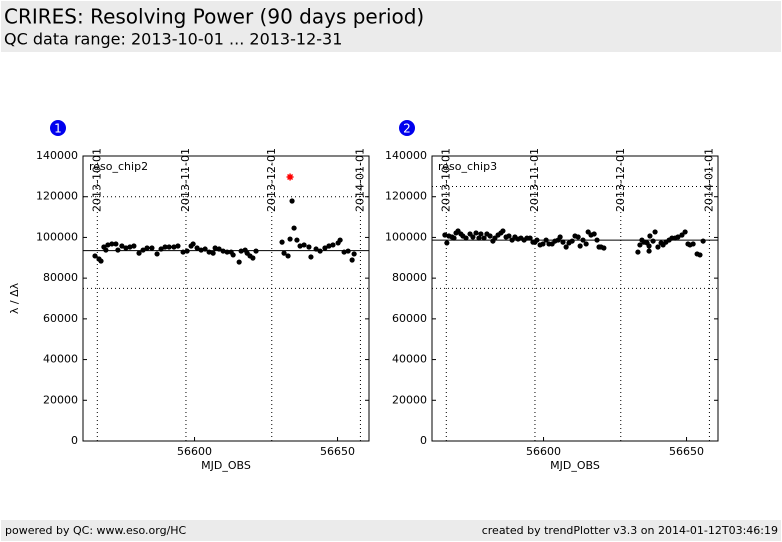 Image resolution: width=782 pixels, height=542 pixels. Describe the element at coordinates (194, 451) in the screenshot. I see `x-tick-label: 56600` at that location.